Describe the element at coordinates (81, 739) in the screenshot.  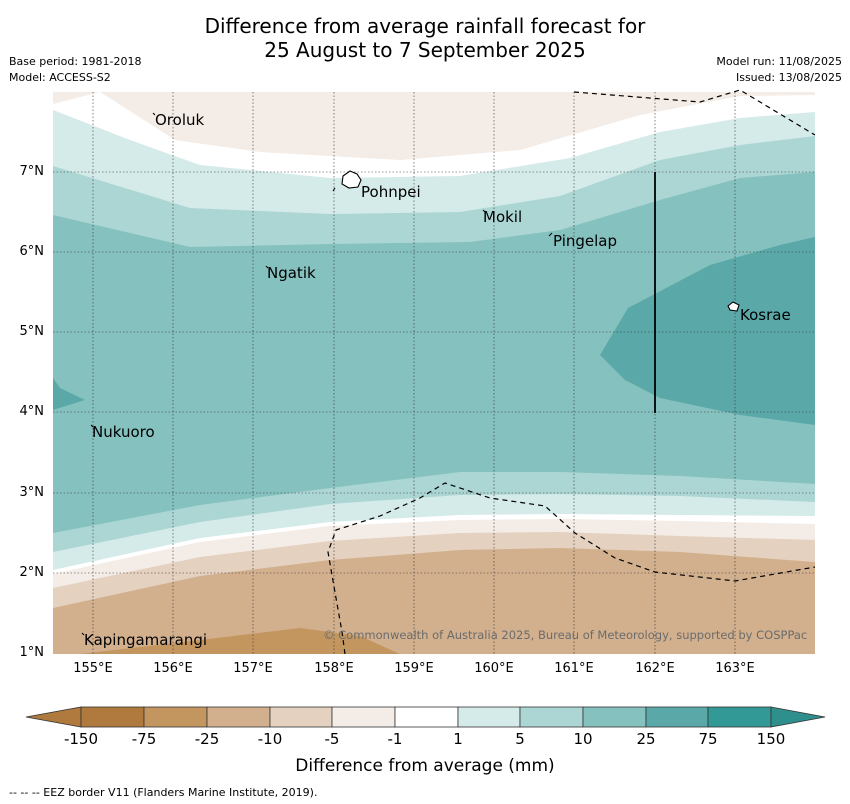
I see `colorbar-label: -150` at that location.